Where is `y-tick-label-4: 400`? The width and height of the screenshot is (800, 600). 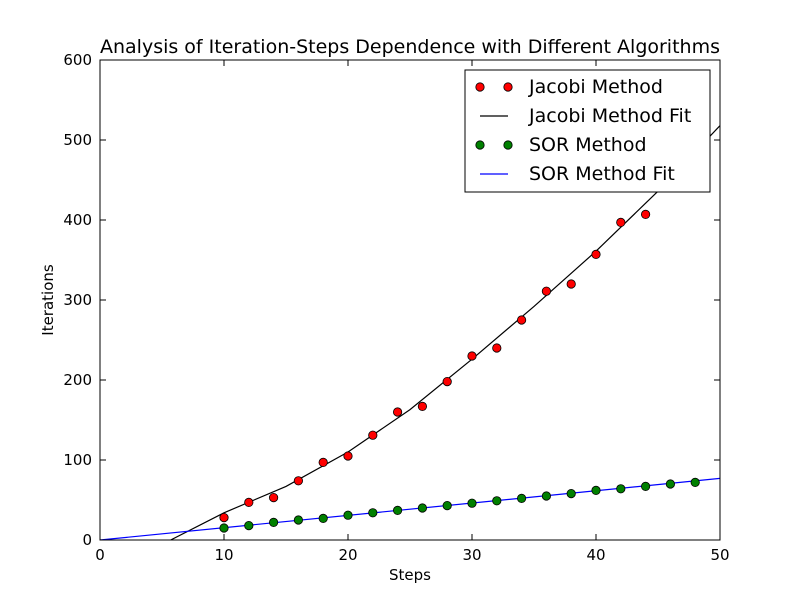 y-tick-label-4: 400 is located at coordinates (77, 220).